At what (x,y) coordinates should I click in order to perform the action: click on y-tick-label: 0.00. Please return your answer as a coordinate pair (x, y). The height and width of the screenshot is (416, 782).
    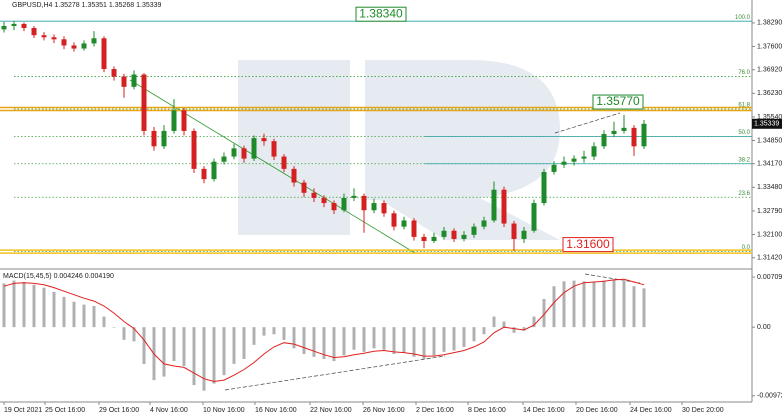
    Looking at the image, I should click on (764, 327).